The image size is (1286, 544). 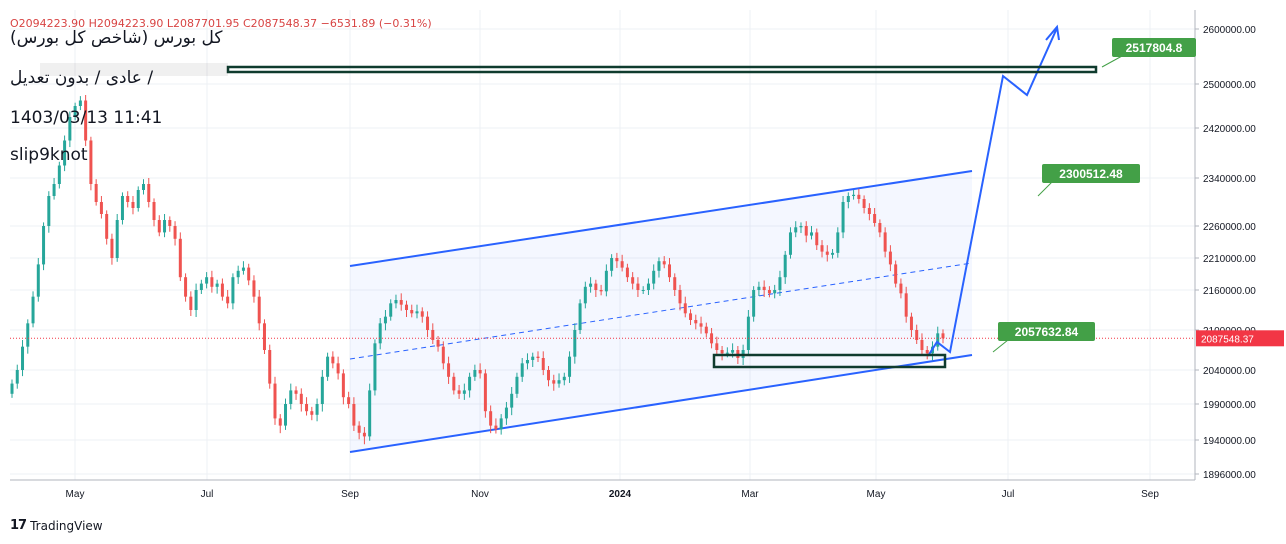 What do you see at coordinates (18, 525) in the screenshot?
I see `tradingview-logo-icon: 17` at bounding box center [18, 525].